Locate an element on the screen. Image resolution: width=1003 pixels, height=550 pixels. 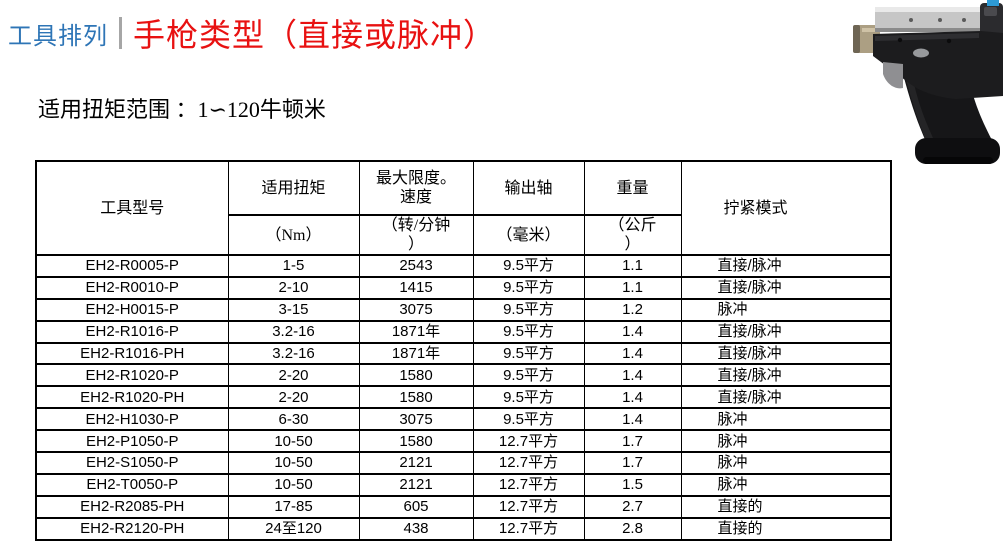
cell-weight: 2.7 is located at coordinates (632, 506).